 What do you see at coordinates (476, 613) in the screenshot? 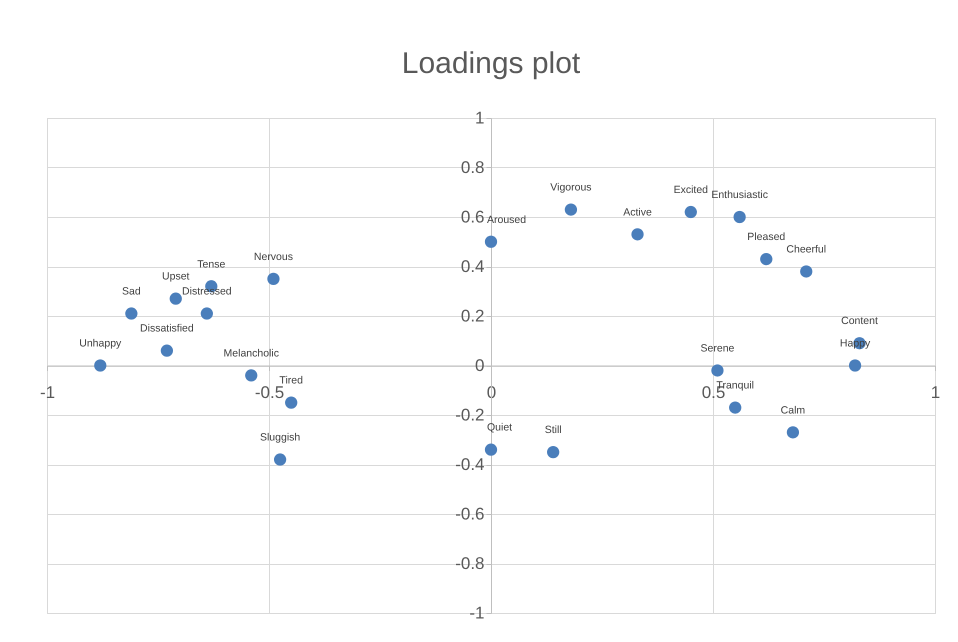
I see `y-tick-label: -1` at bounding box center [476, 613].